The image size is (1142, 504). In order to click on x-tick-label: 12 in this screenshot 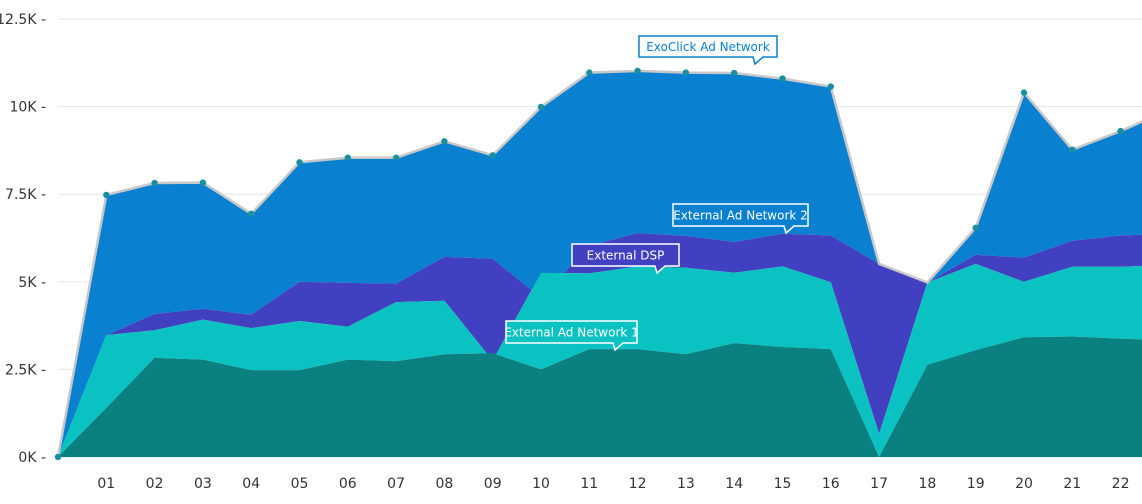, I will do `click(638, 484)`.